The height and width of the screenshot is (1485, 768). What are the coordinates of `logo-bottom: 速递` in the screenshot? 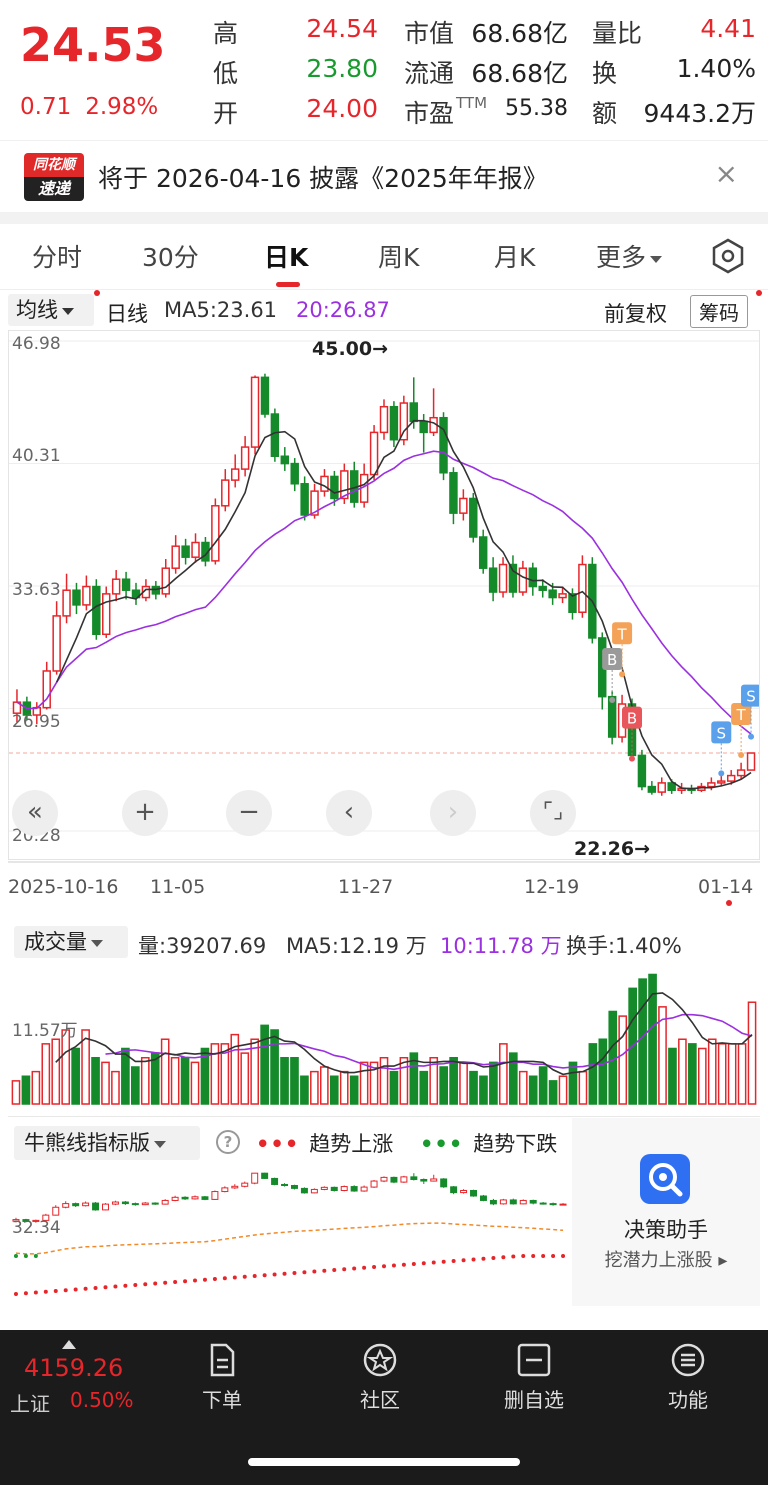 It's located at (54, 189).